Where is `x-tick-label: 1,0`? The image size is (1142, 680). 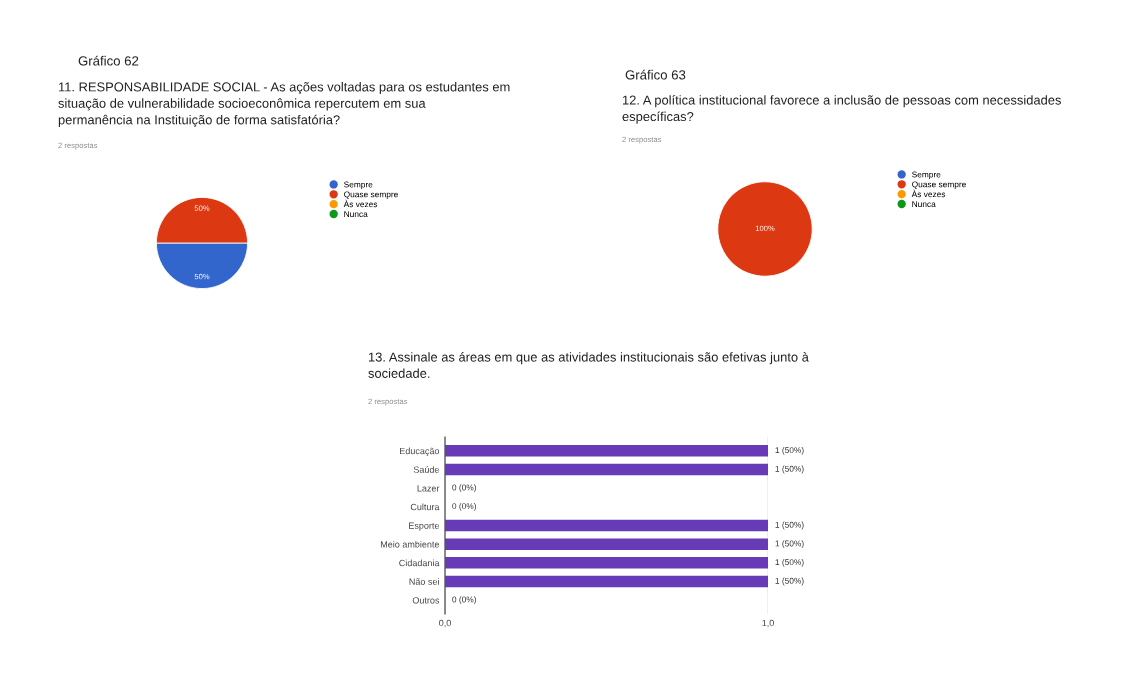 x-tick-label: 1,0 is located at coordinates (768, 623).